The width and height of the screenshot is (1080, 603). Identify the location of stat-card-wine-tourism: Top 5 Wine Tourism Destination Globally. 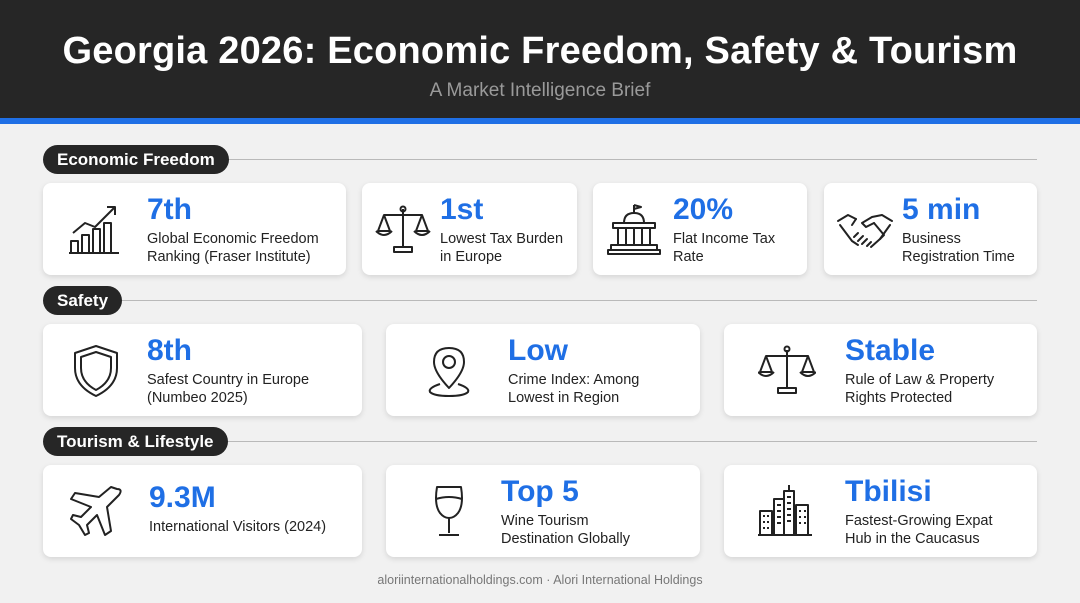
(543, 511).